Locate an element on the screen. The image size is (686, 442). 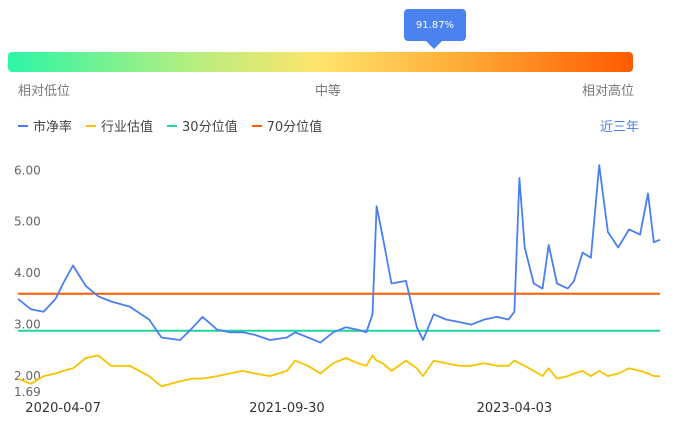
legend-label-p30: 30分位值 is located at coordinates (210, 127).